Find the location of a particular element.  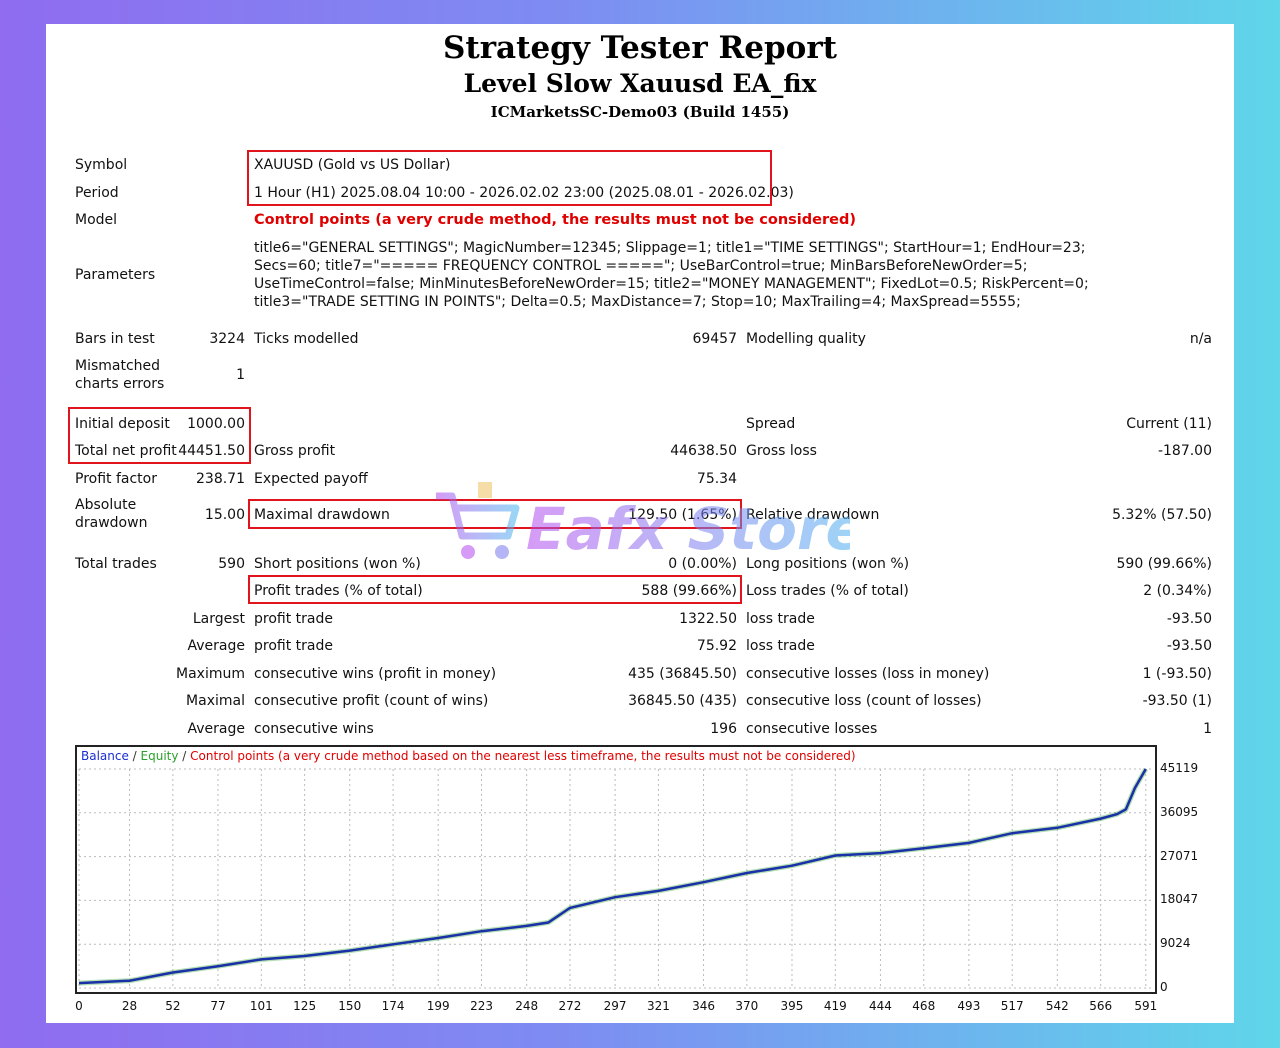

acl-label: consecutive losses is located at coordinates (812, 729).